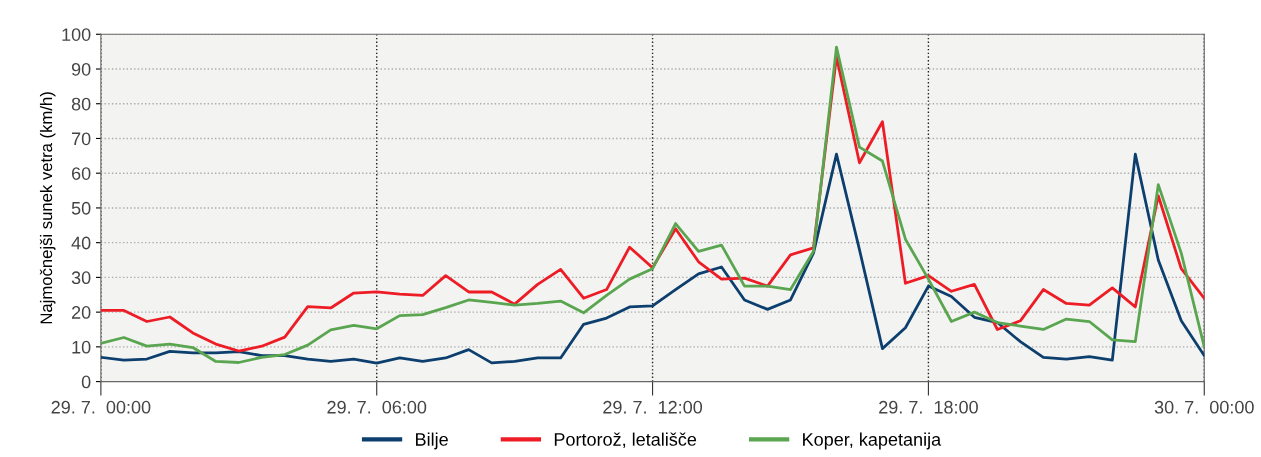 Image resolution: width=1261 pixels, height=457 pixels. I want to click on y-tick-label: 70, so click(81, 139).